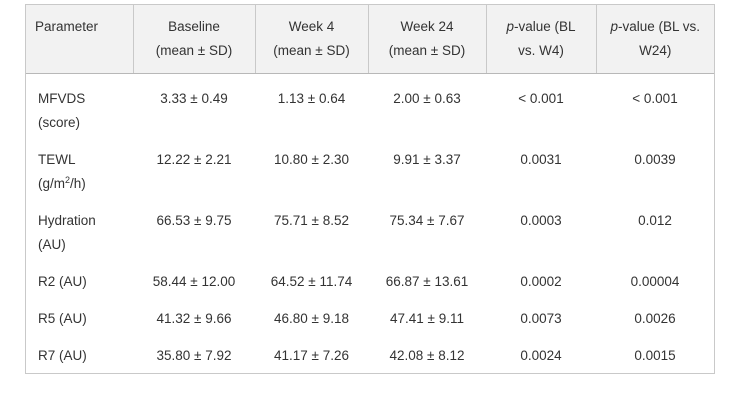 The width and height of the screenshot is (738, 401). Describe the element at coordinates (62, 281) in the screenshot. I see `row-param: R2 (AU)` at that location.